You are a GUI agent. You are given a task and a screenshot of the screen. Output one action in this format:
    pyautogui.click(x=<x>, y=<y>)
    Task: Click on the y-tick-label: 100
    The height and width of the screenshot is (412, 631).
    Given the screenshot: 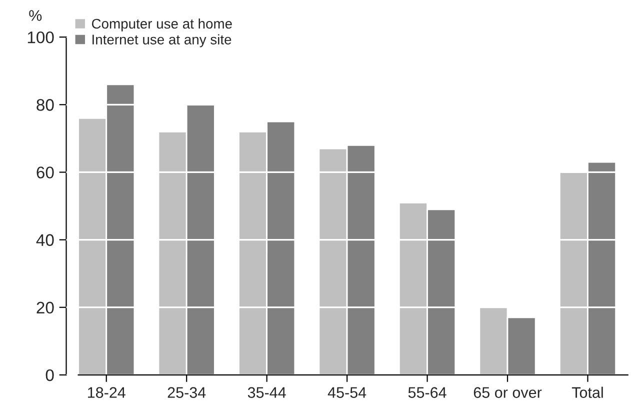 What is the action you would take?
    pyautogui.click(x=41, y=37)
    